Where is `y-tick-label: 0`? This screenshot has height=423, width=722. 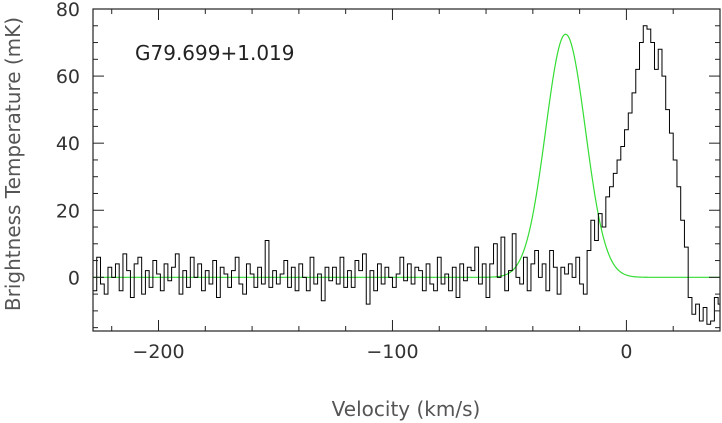
y-tick-label: 0 is located at coordinates (74, 278).